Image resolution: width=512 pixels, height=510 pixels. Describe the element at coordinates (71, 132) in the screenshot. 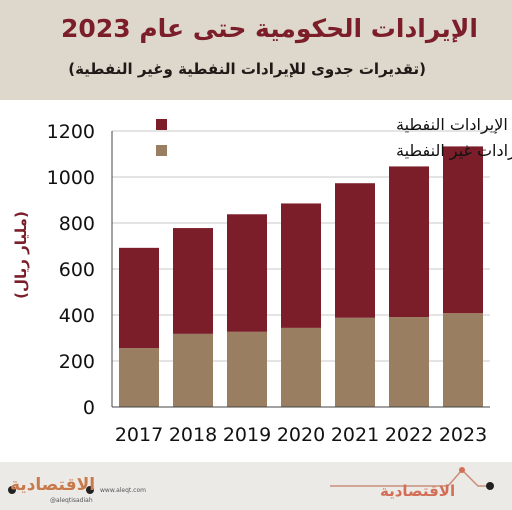

I see `y-tick-label: 1200` at that location.